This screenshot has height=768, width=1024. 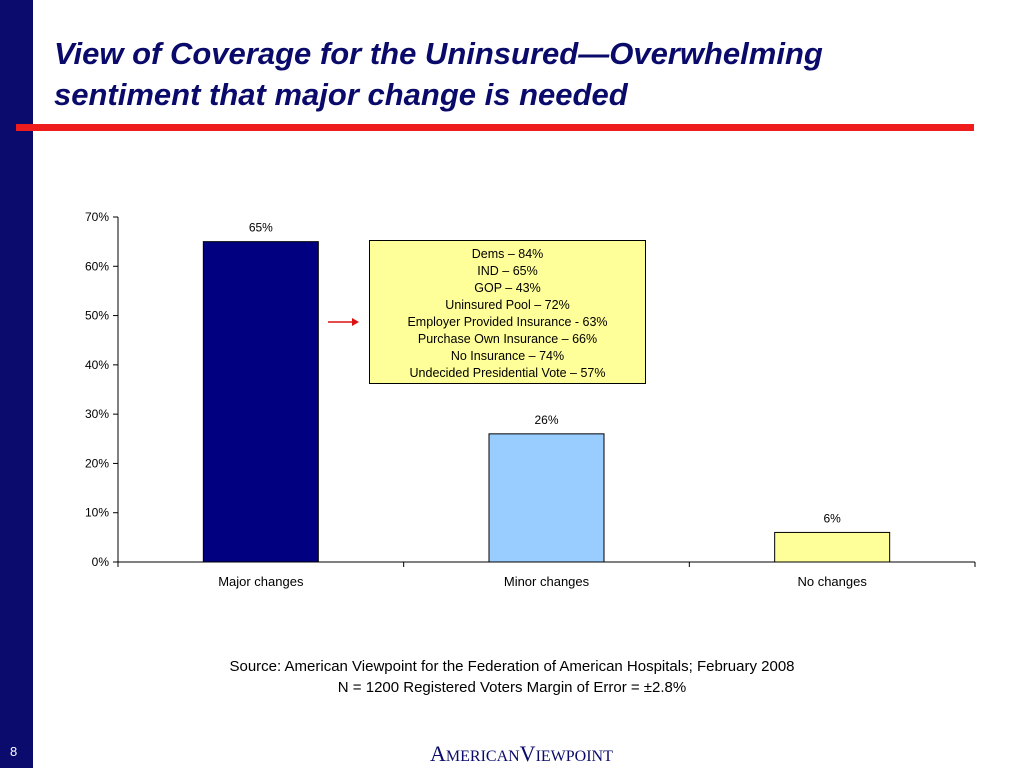 I want to click on logo-text: IEWPOINT, so click(x=574, y=756).